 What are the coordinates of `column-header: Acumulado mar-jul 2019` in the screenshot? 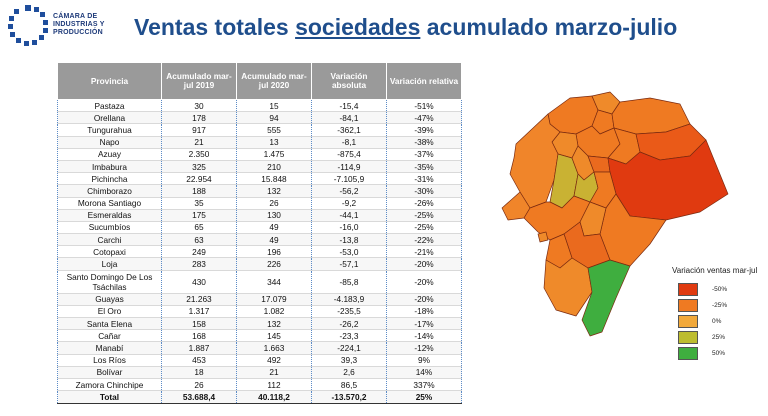 It's located at (199, 81).